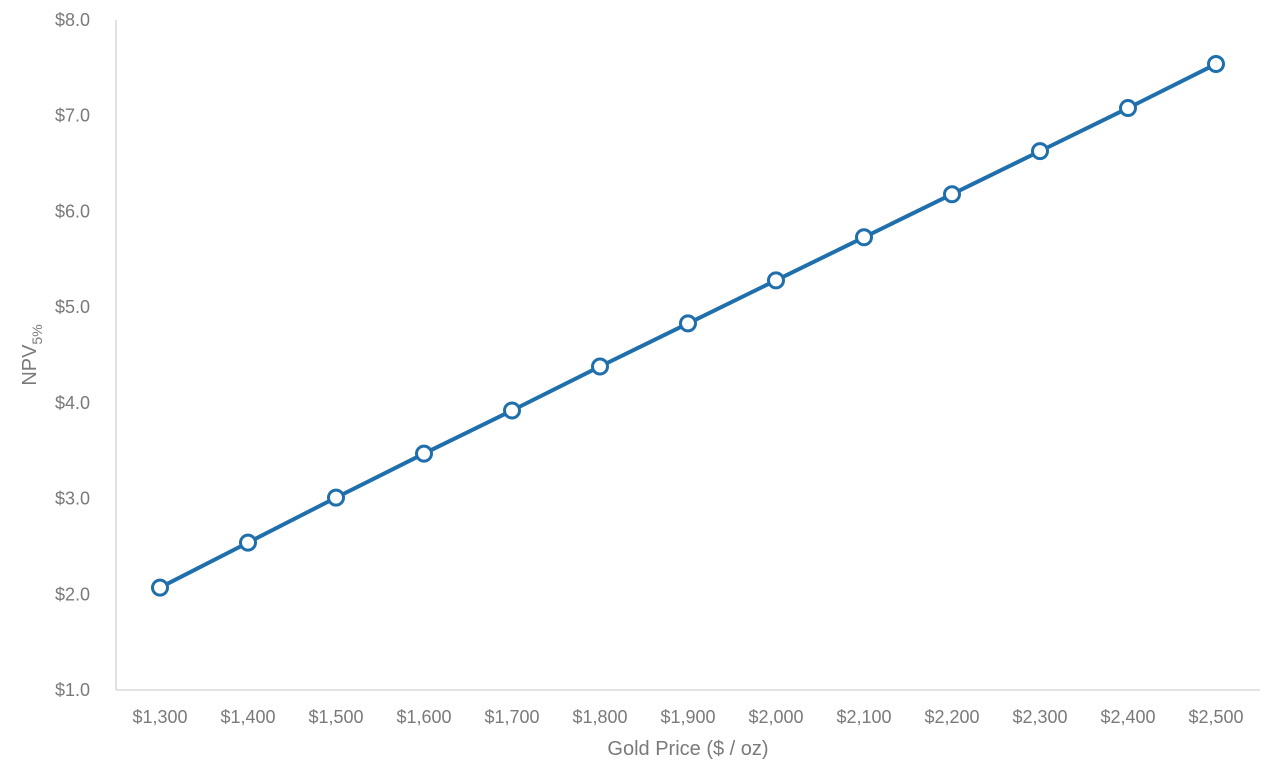 The width and height of the screenshot is (1264, 764). I want to click on y-tick-label: $6.0, so click(72, 211).